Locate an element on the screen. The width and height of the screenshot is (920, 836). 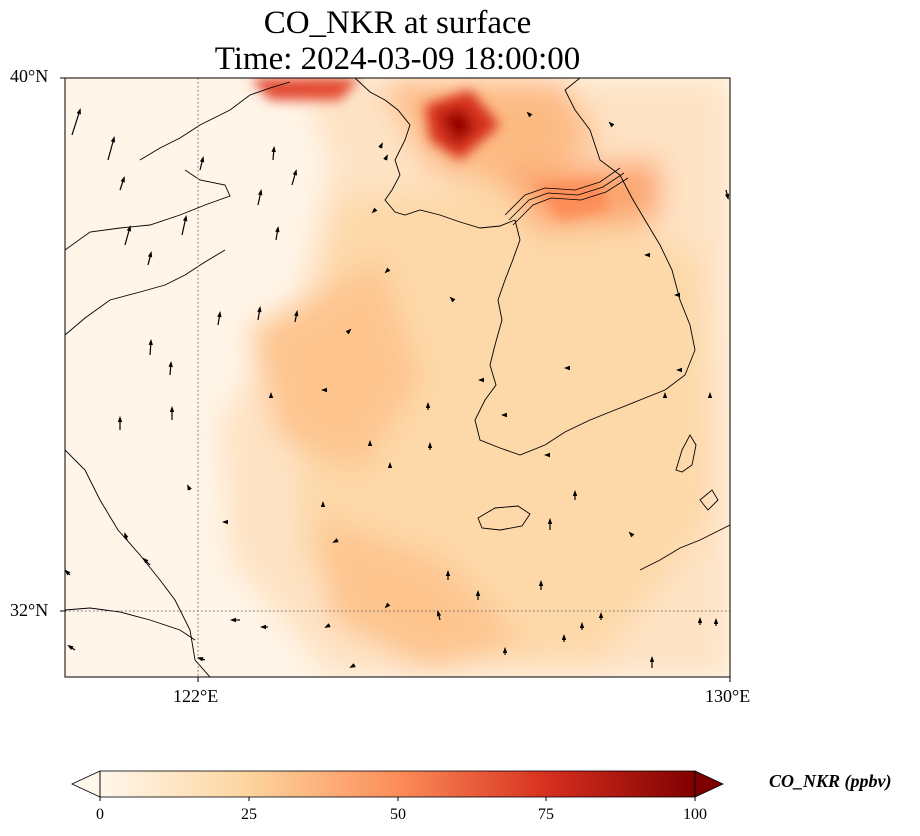
colorbar-tick-50: 50 is located at coordinates (398, 814).